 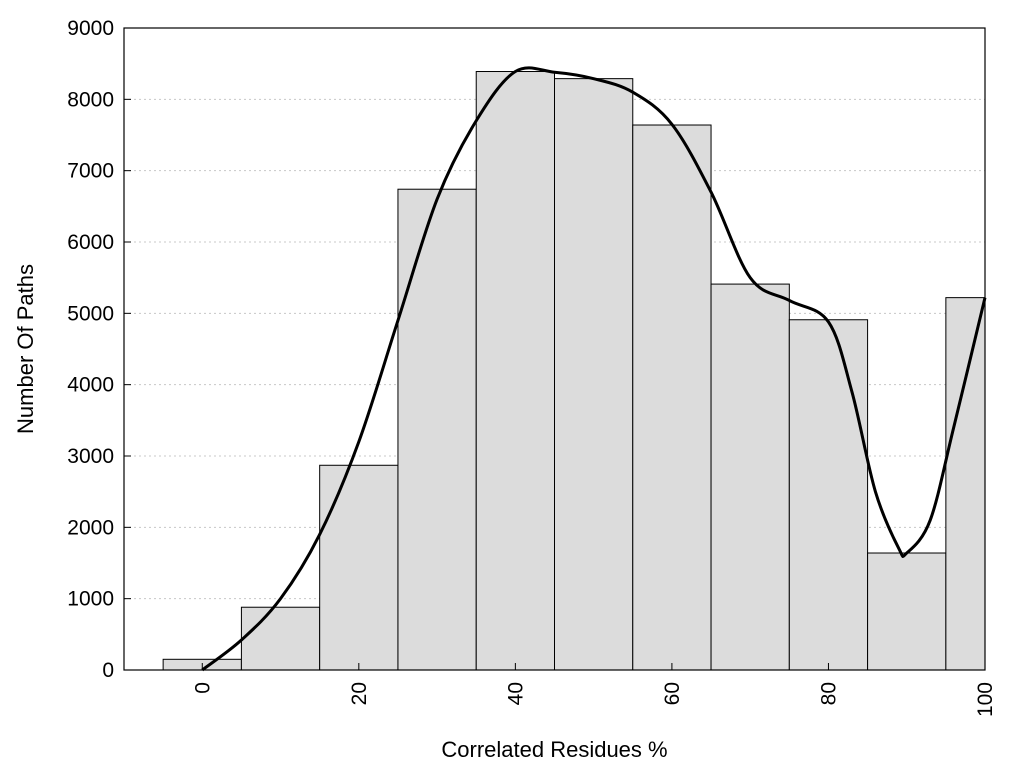 I want to click on x-tick-label: 20, so click(x=359, y=693).